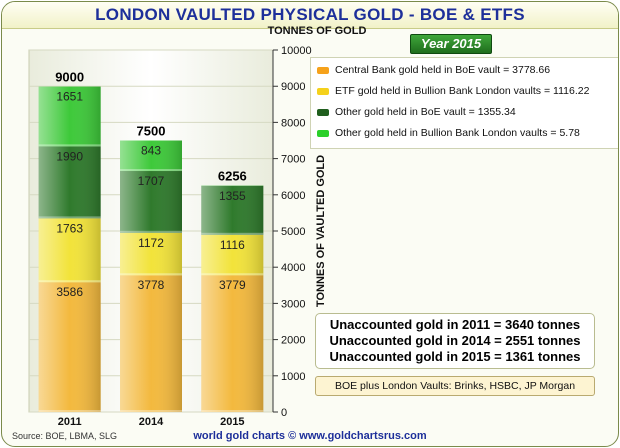  What do you see at coordinates (451, 44) in the screenshot?
I see `year-badge: Year 2015` at bounding box center [451, 44].